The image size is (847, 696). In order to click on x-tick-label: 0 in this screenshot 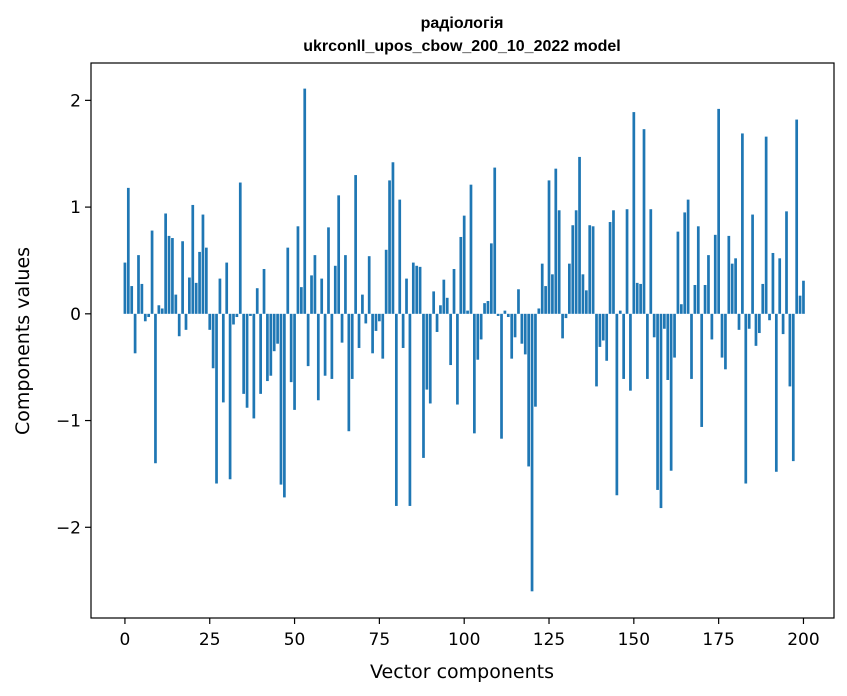, I will do `click(125, 640)`.